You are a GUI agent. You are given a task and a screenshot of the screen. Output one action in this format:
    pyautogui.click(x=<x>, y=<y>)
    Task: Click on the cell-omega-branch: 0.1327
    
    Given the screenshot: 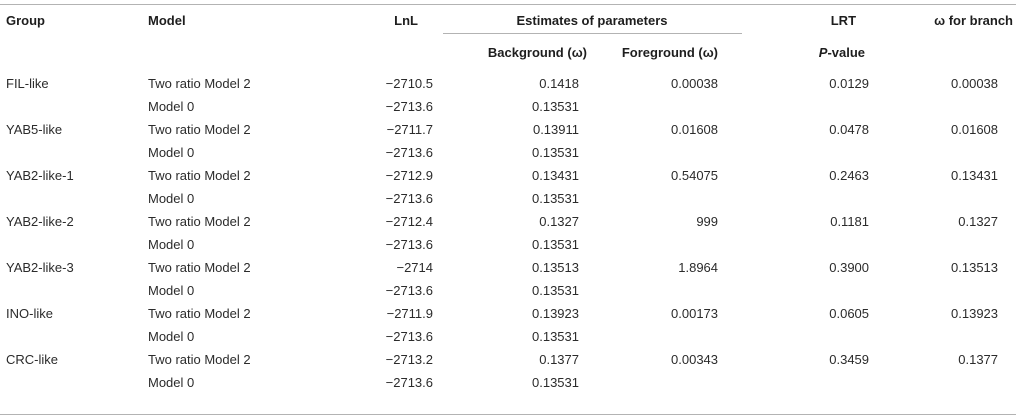 What is the action you would take?
    pyautogui.click(x=978, y=221)
    